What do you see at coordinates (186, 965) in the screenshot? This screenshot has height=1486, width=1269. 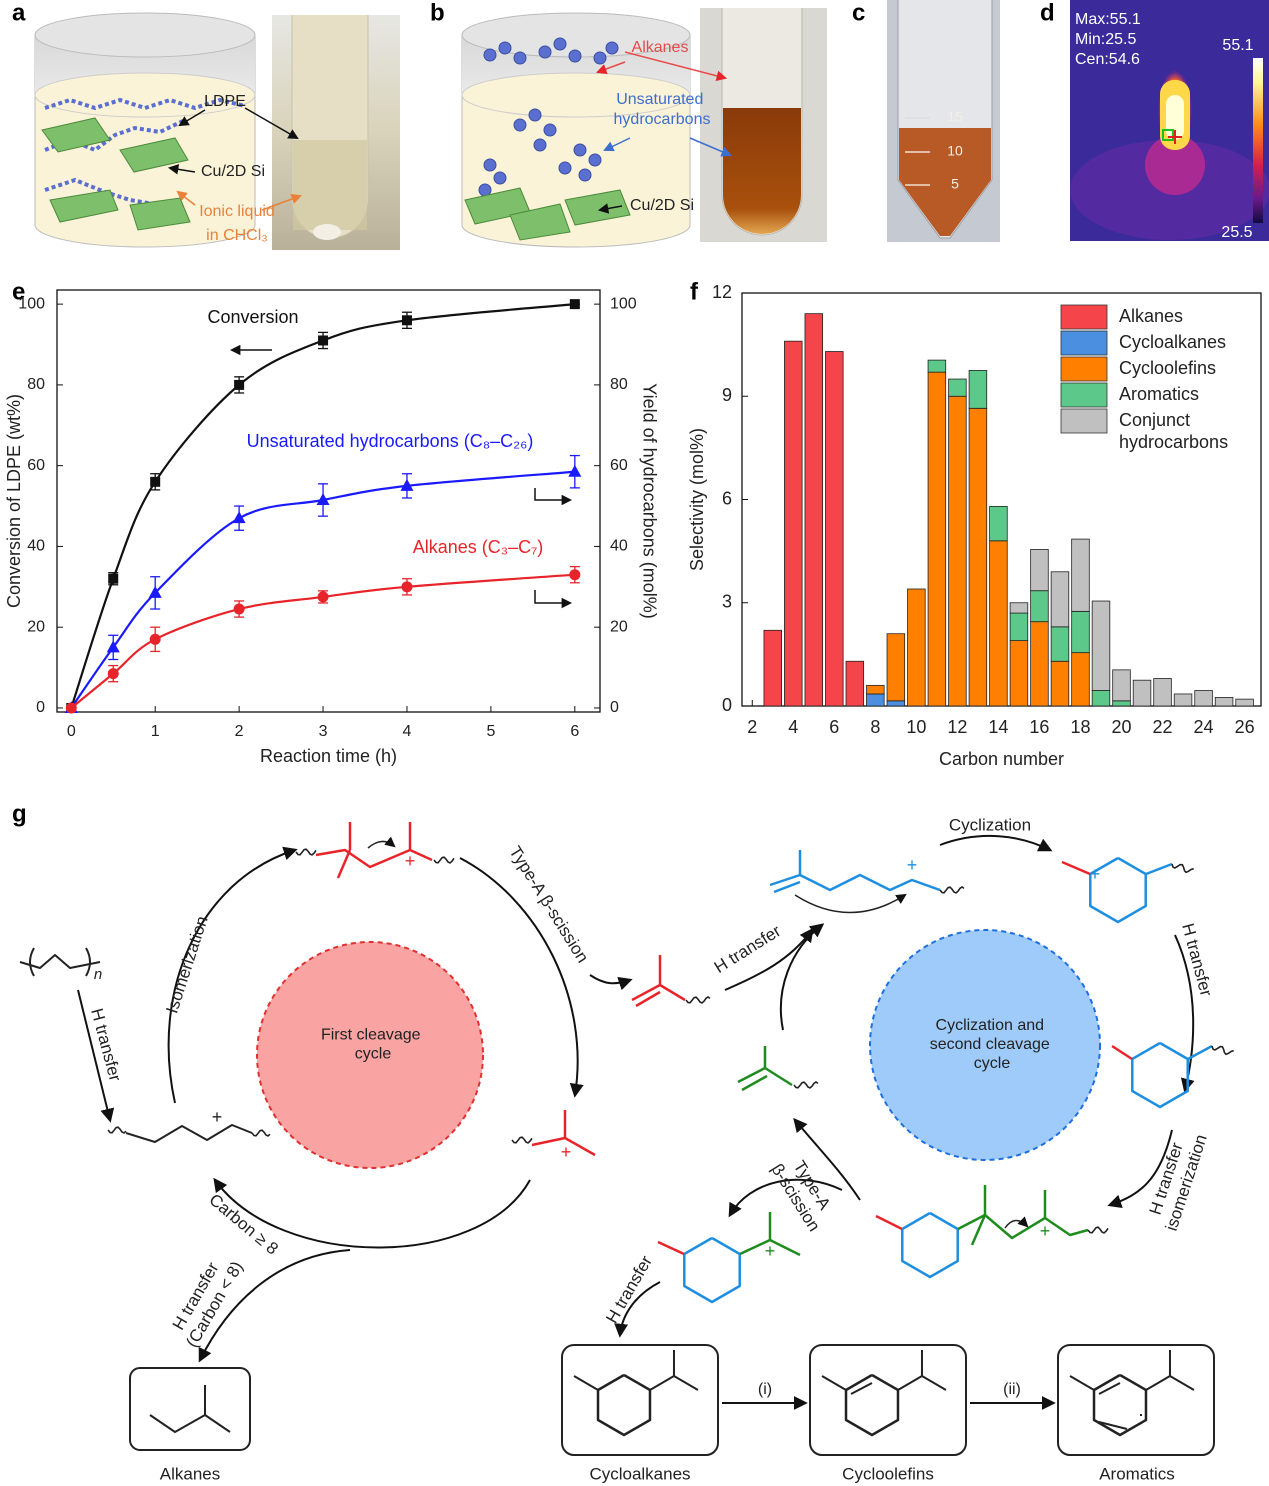 I see `step-label: Isomerization` at bounding box center [186, 965].